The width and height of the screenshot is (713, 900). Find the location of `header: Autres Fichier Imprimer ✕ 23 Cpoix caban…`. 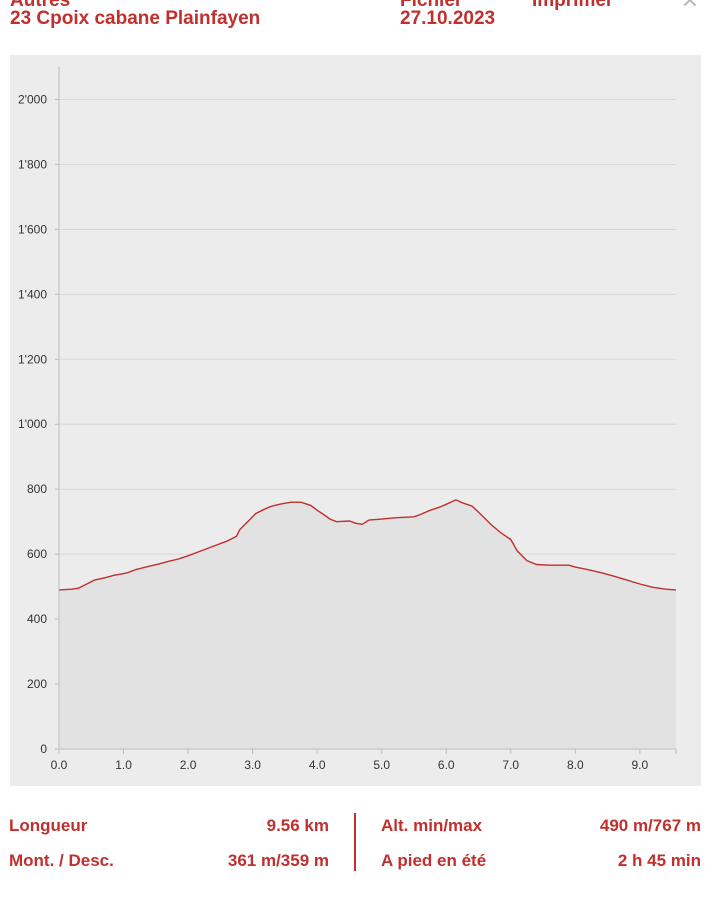

header: Autres Fichier Imprimer ✕ 23 Cpoix caban… is located at coordinates (356, 20).